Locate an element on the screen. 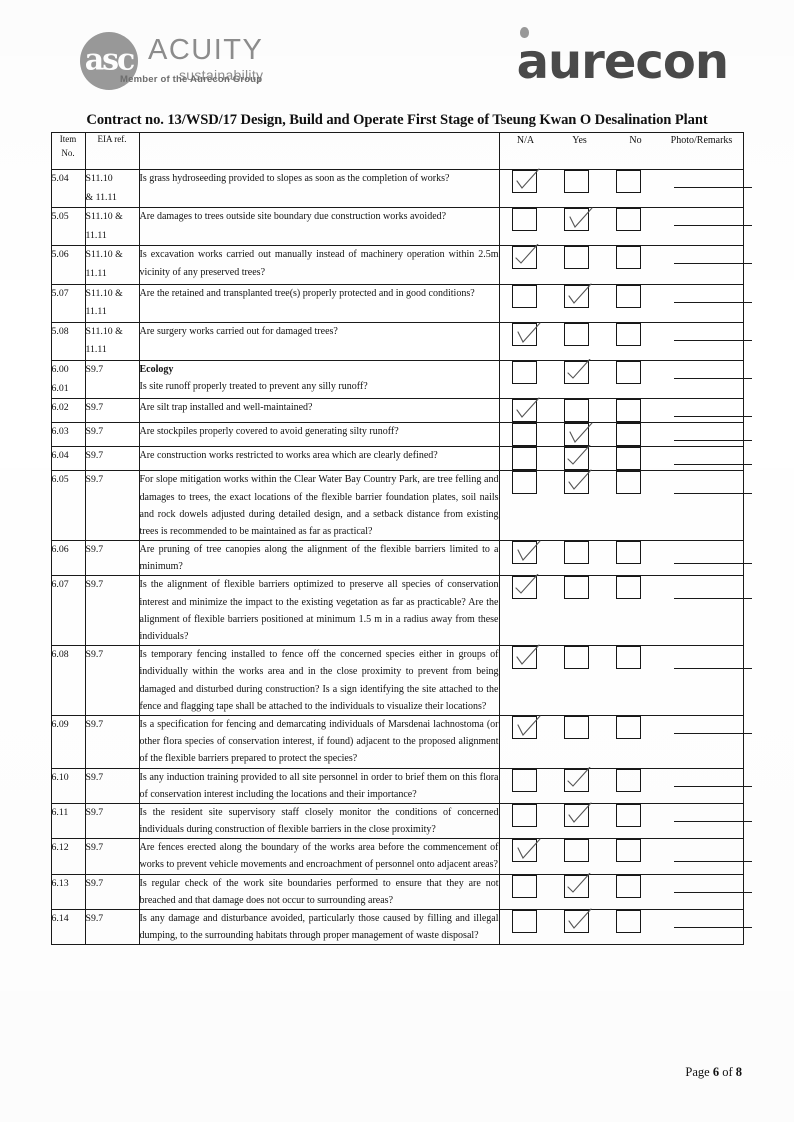  cell-item-no: 6.02 is located at coordinates (68, 411).